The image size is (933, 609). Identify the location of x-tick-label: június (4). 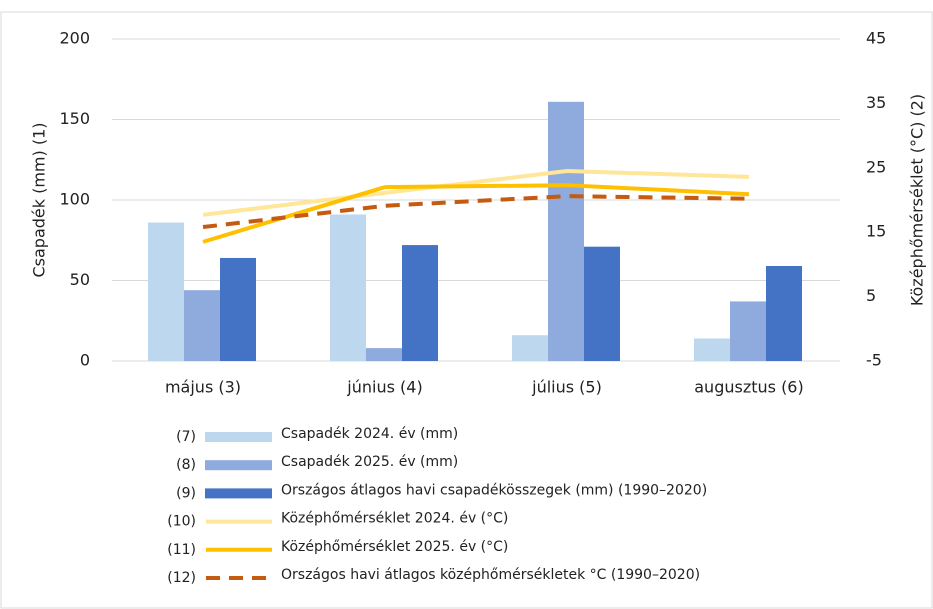
(384, 387).